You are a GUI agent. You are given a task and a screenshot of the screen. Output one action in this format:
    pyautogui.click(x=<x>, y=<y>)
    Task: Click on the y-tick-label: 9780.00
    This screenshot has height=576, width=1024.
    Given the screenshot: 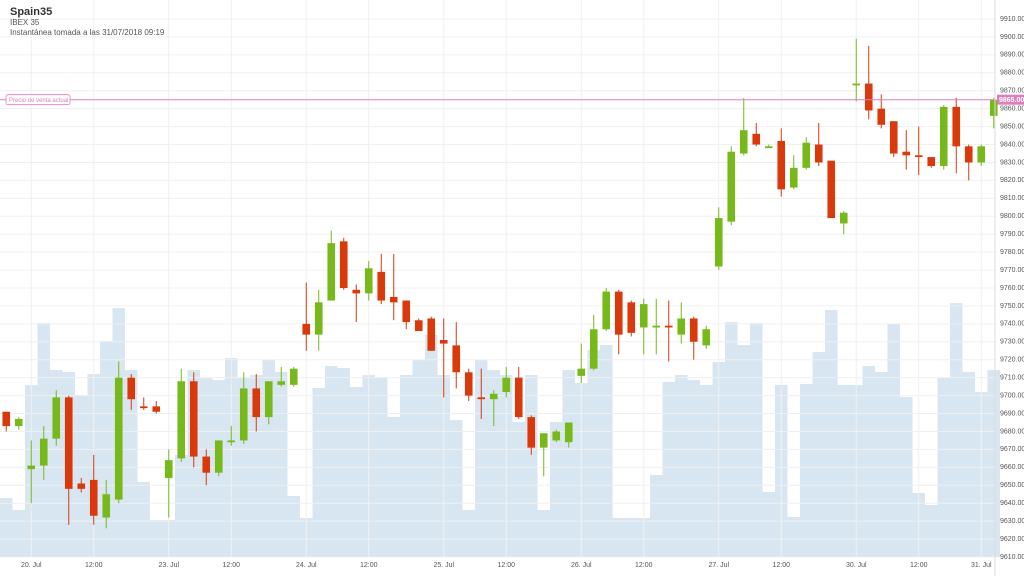 What is the action you would take?
    pyautogui.click(x=1012, y=252)
    